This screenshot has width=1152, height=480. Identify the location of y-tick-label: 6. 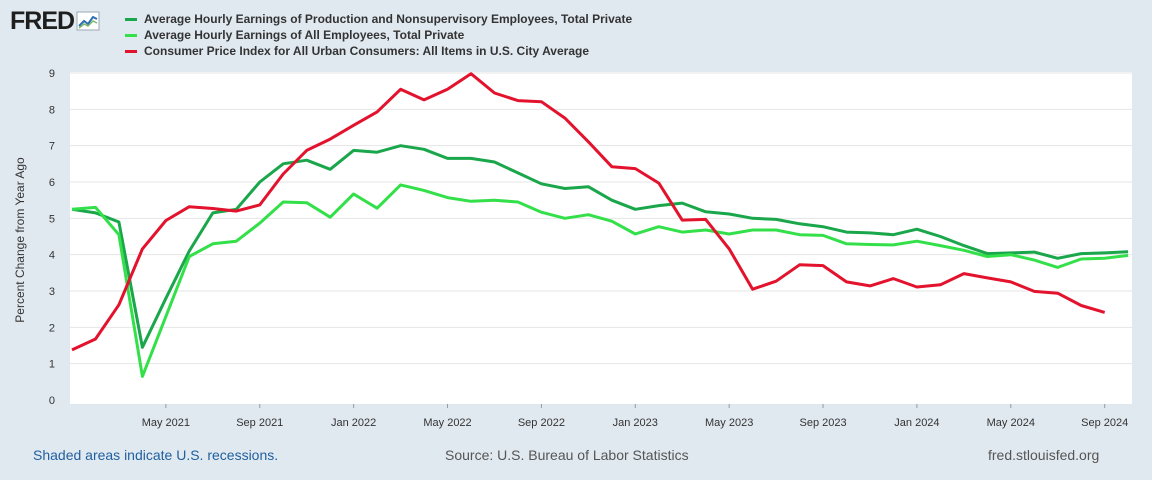
(52, 183).